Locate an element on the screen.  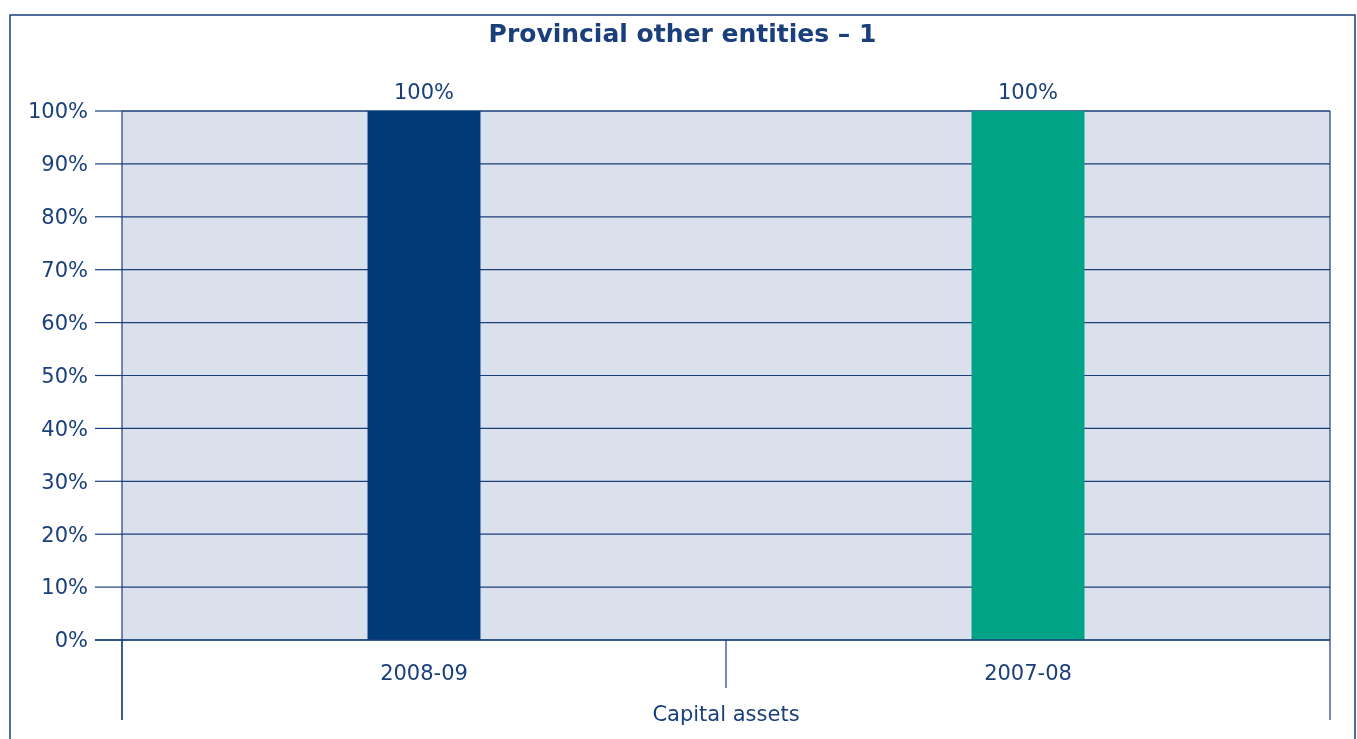
y-tick-label: 100% is located at coordinates (57, 111).